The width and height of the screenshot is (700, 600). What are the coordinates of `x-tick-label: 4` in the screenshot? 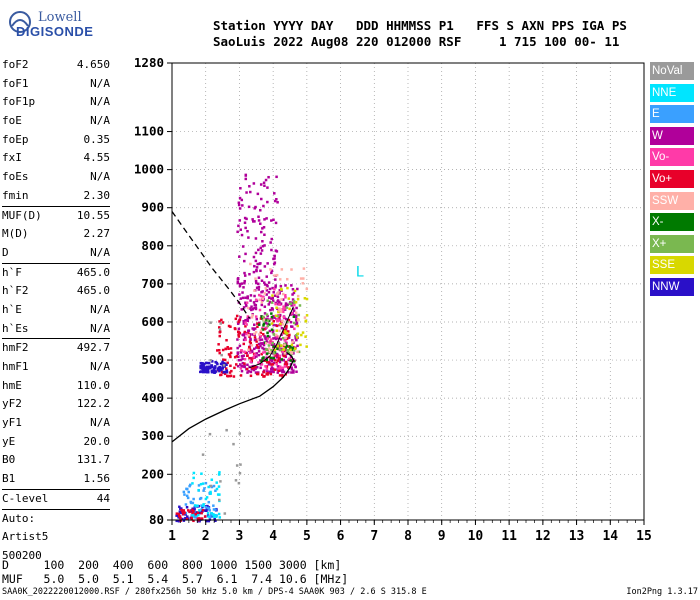 It's located at (273, 536).